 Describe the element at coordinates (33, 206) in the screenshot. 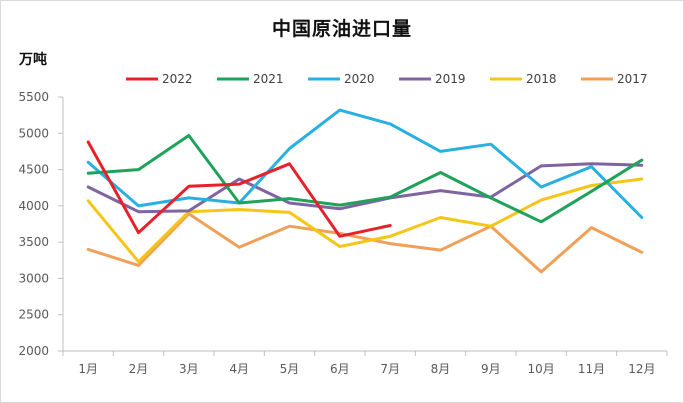

I see `y-tick-label: 4000` at that location.